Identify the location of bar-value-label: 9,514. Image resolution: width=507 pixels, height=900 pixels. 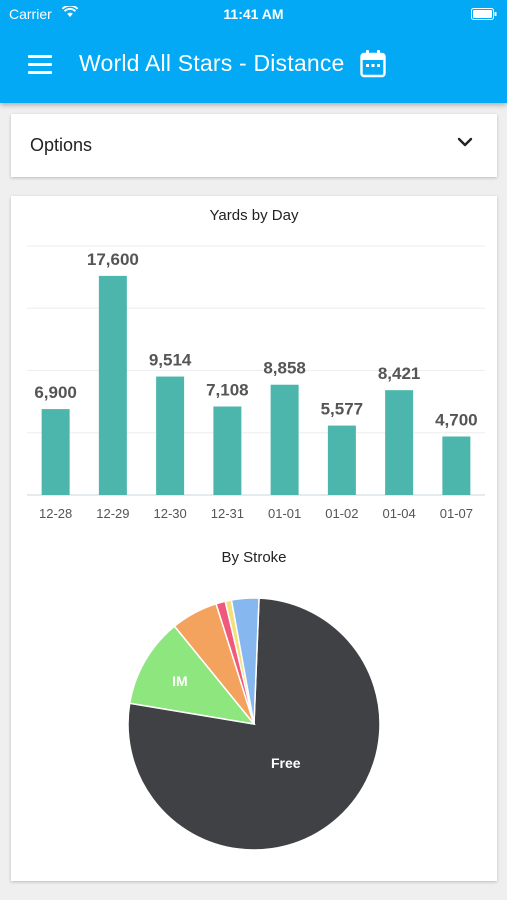
(170, 360).